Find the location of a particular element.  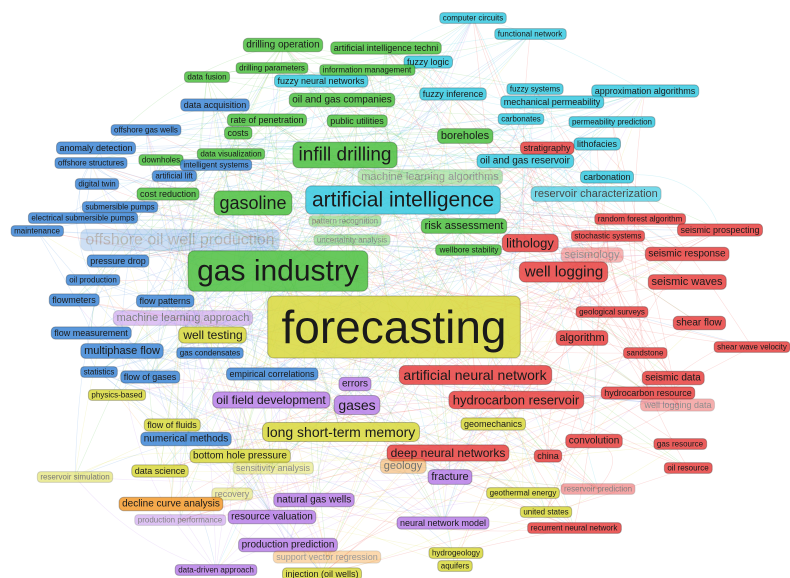

keyword-node: oil resource is located at coordinates (688, 468).